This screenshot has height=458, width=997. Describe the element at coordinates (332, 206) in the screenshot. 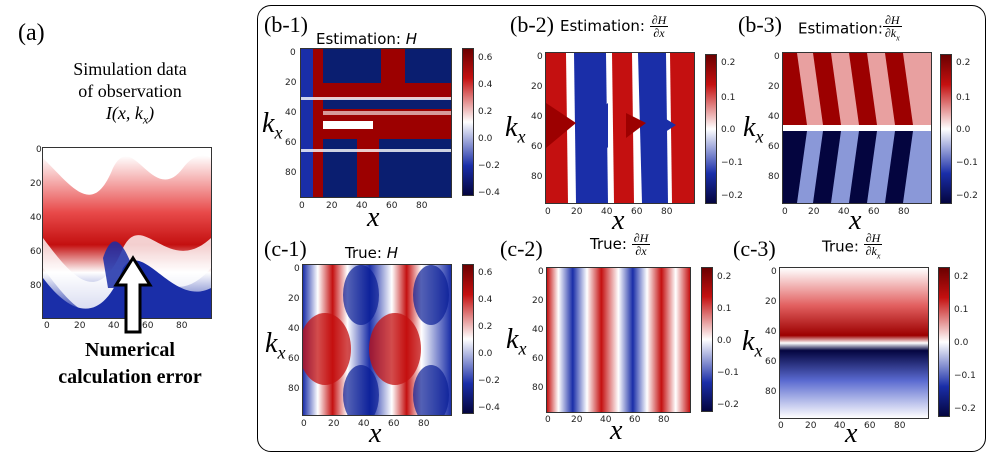

I see `panel-b1-xtick: 20` at that location.